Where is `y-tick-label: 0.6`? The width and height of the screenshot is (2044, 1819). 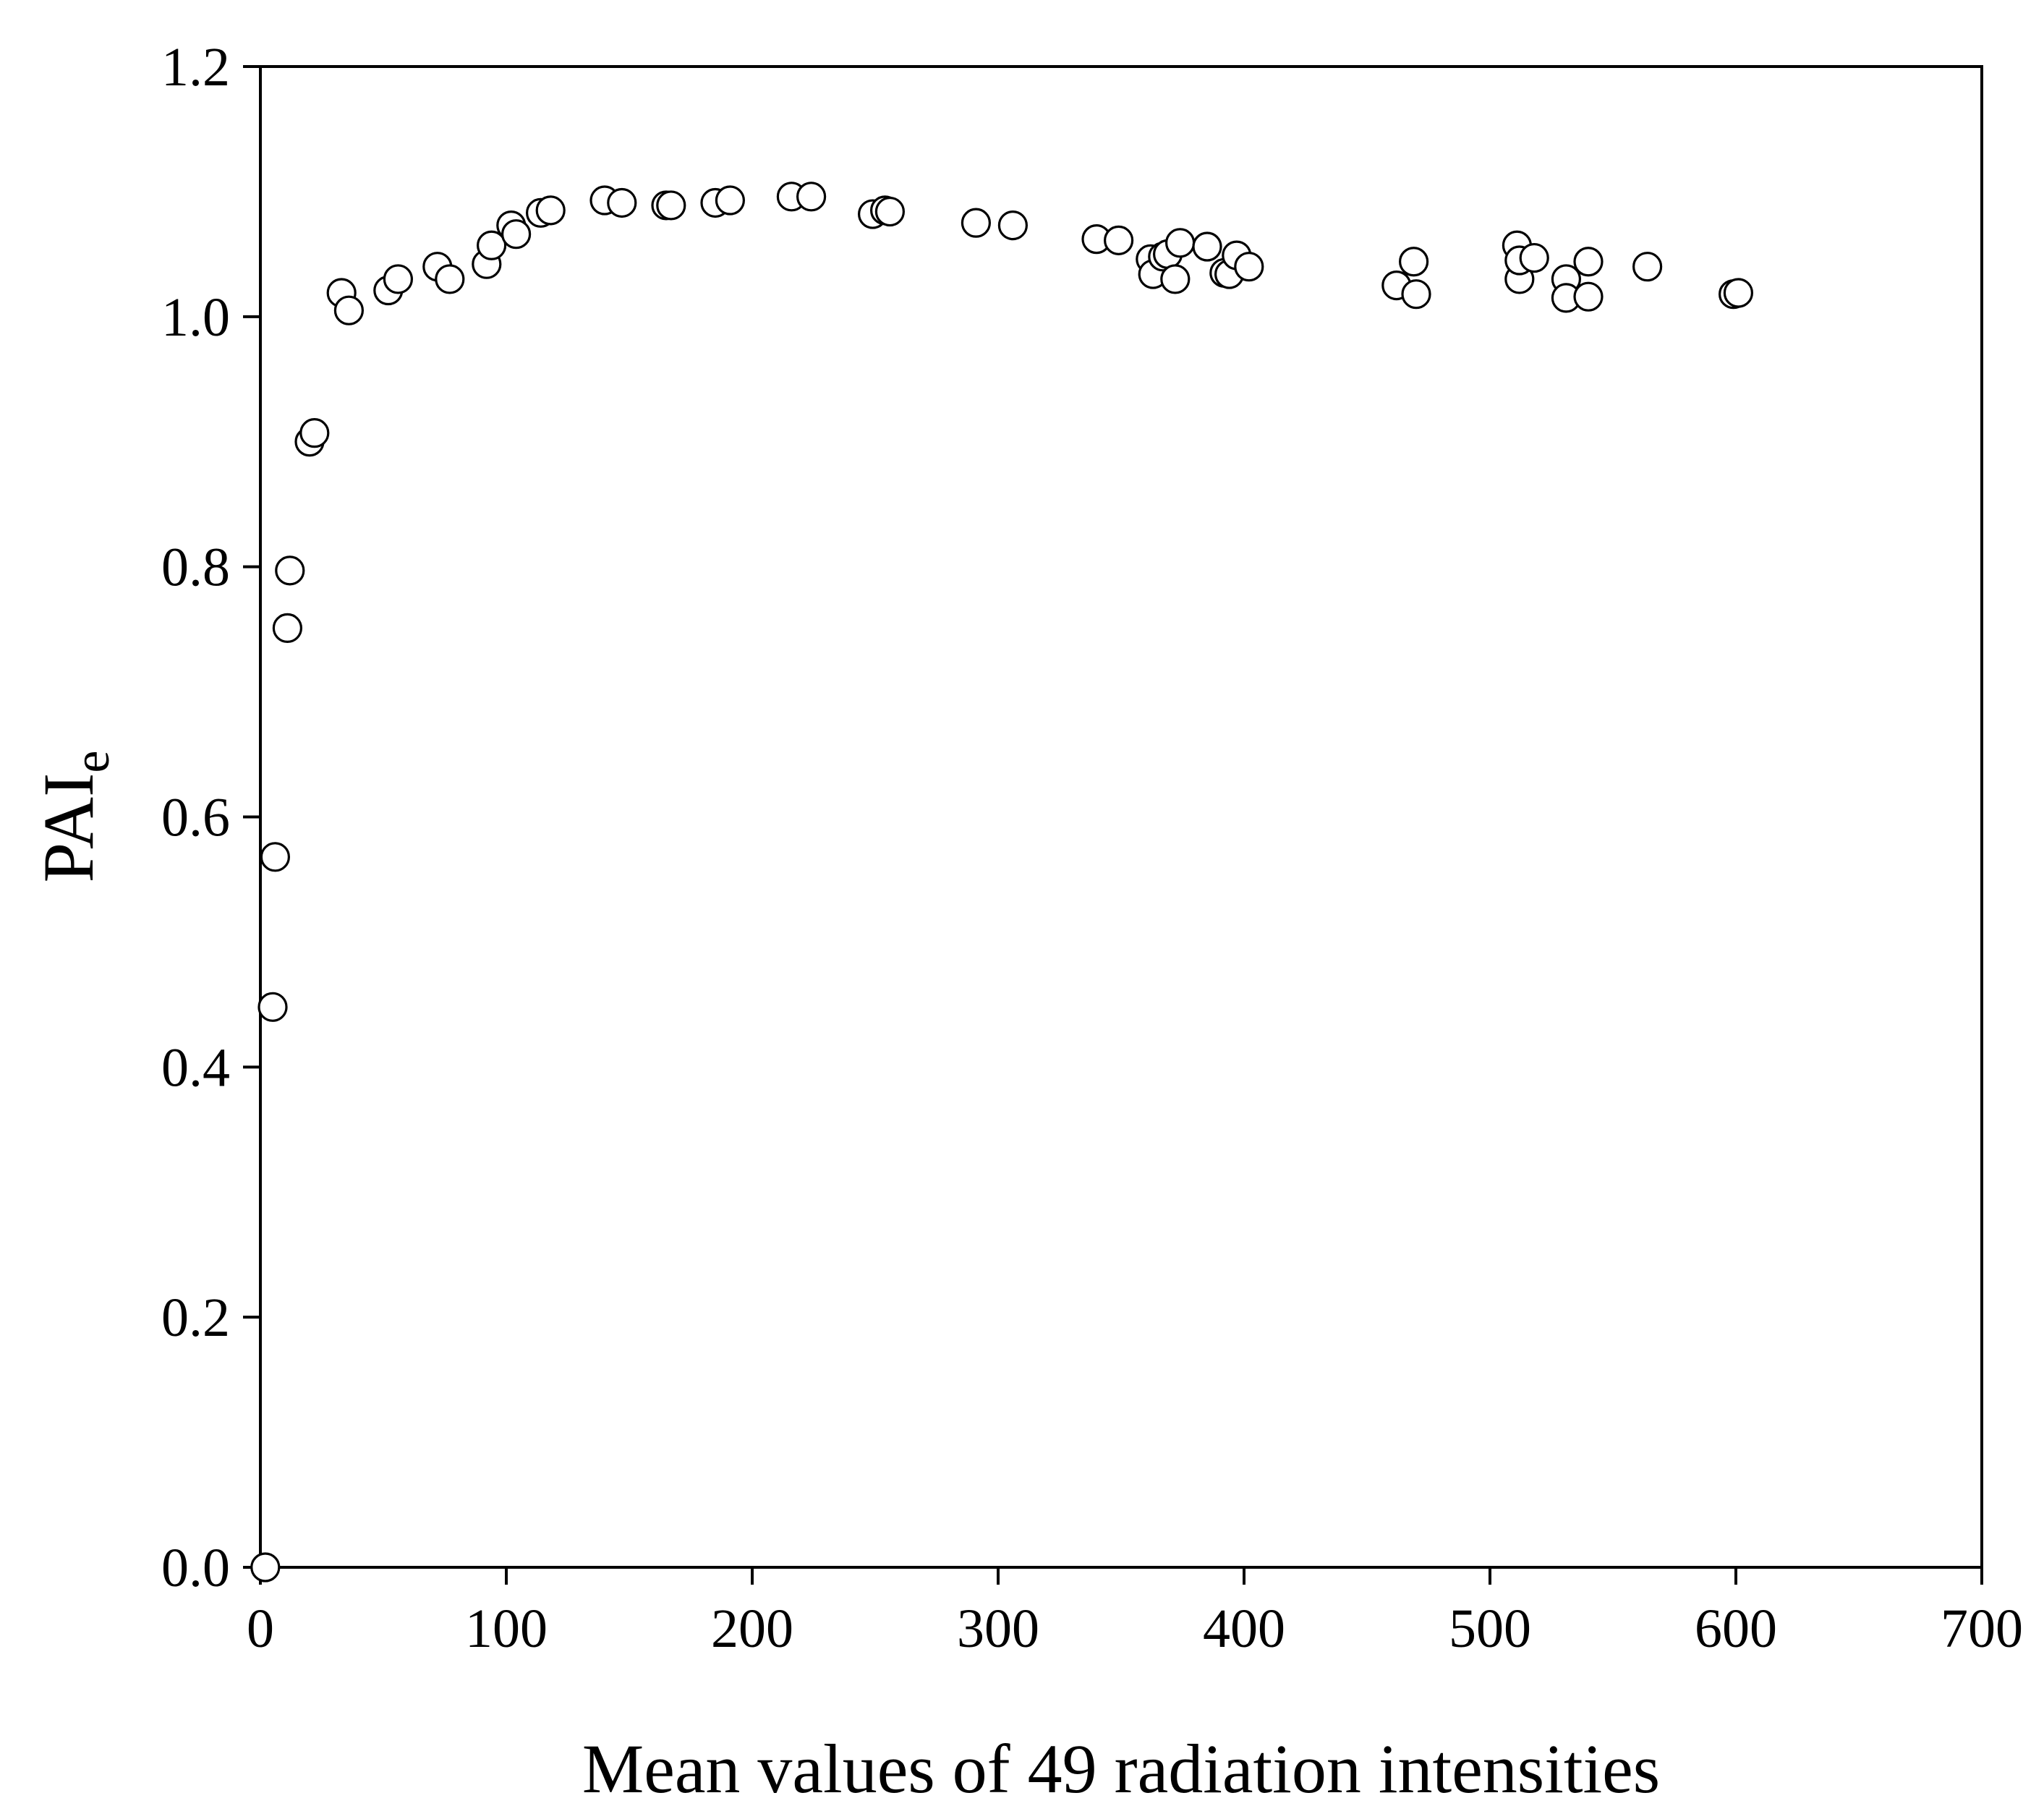 y-tick-label: 0.6 is located at coordinates (196, 818).